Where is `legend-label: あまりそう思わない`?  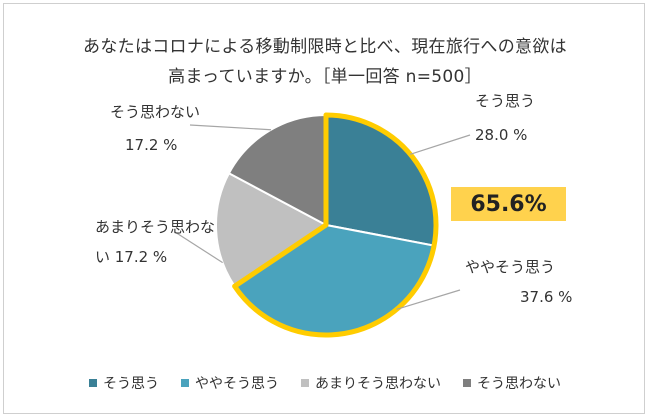
legend-label: あまりそう思わない is located at coordinates (378, 384).